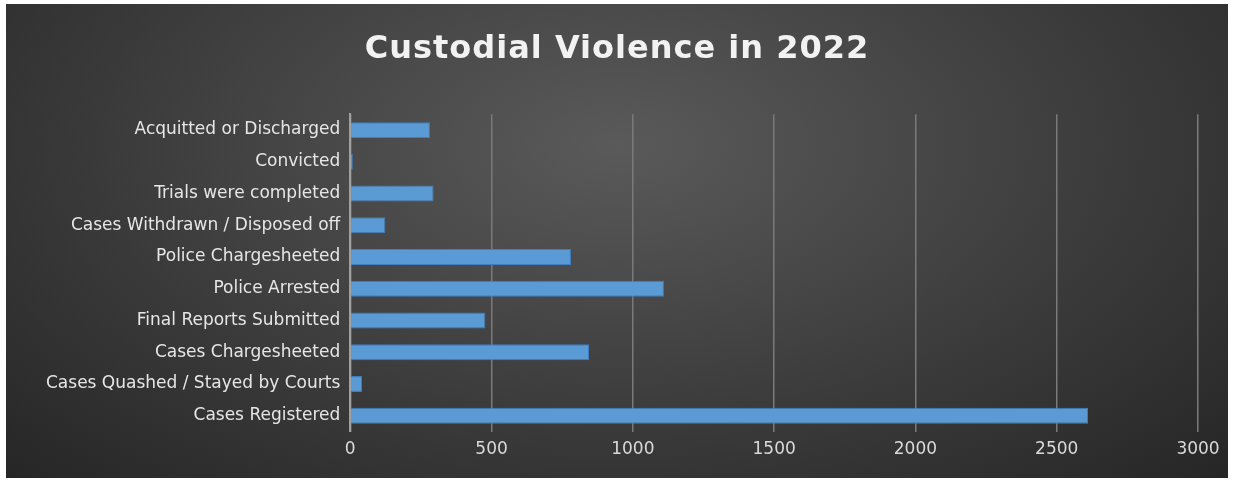 The height and width of the screenshot is (483, 1234). Describe the element at coordinates (350, 448) in the screenshot. I see `x-tick-label: 0` at that location.